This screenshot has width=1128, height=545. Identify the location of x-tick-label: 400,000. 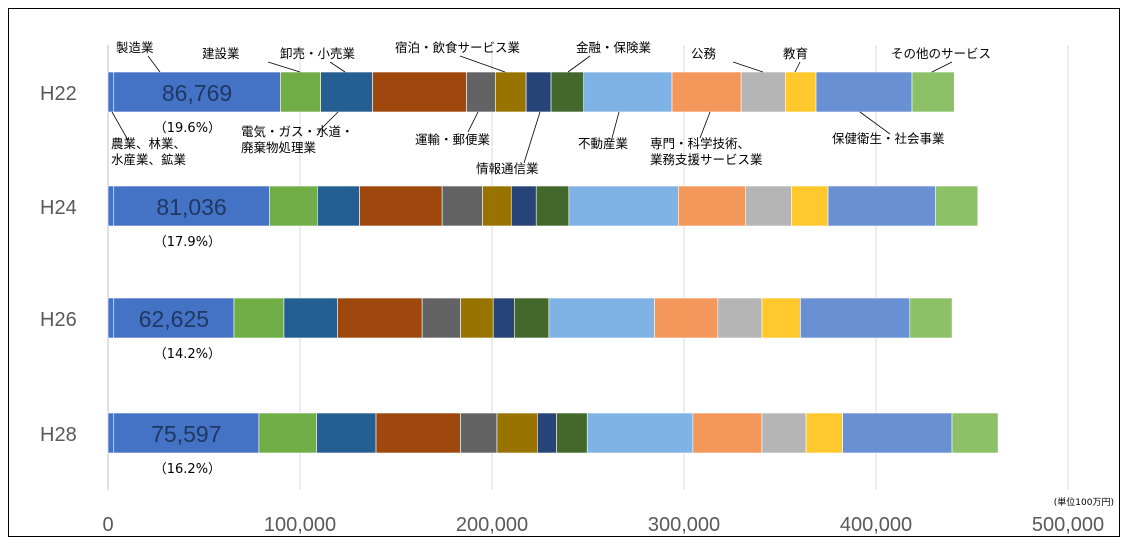
(876, 525).